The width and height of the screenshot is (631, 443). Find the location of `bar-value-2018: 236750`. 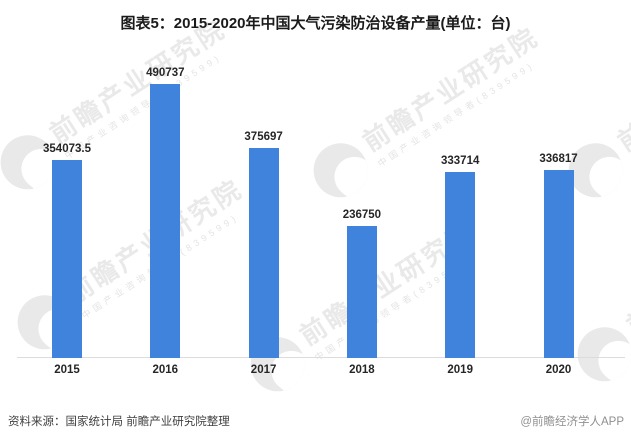

bar-value-2018: 236750 is located at coordinates (362, 215).